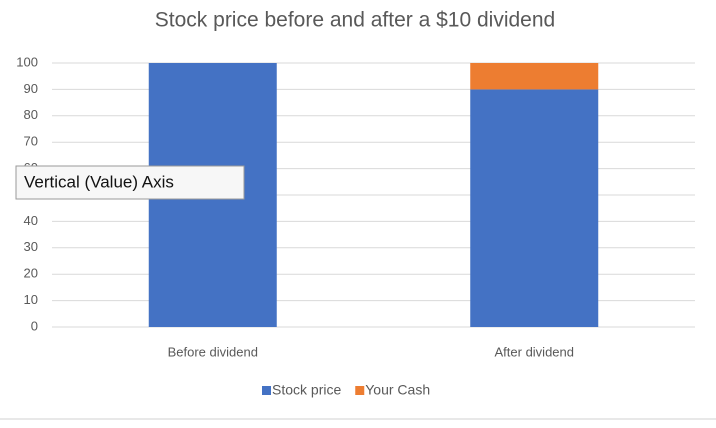 Image resolution: width=716 pixels, height=428 pixels. What do you see at coordinates (213, 351) in the screenshot?
I see `x-tick-label: Before dividend` at bounding box center [213, 351].